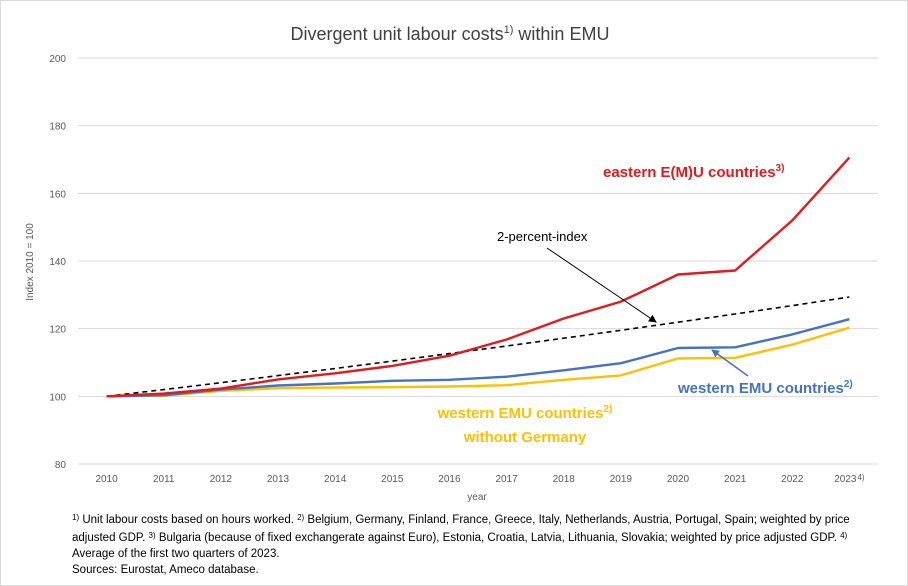  What do you see at coordinates (57, 127) in the screenshot?
I see `y-tick-label: 180` at bounding box center [57, 127].